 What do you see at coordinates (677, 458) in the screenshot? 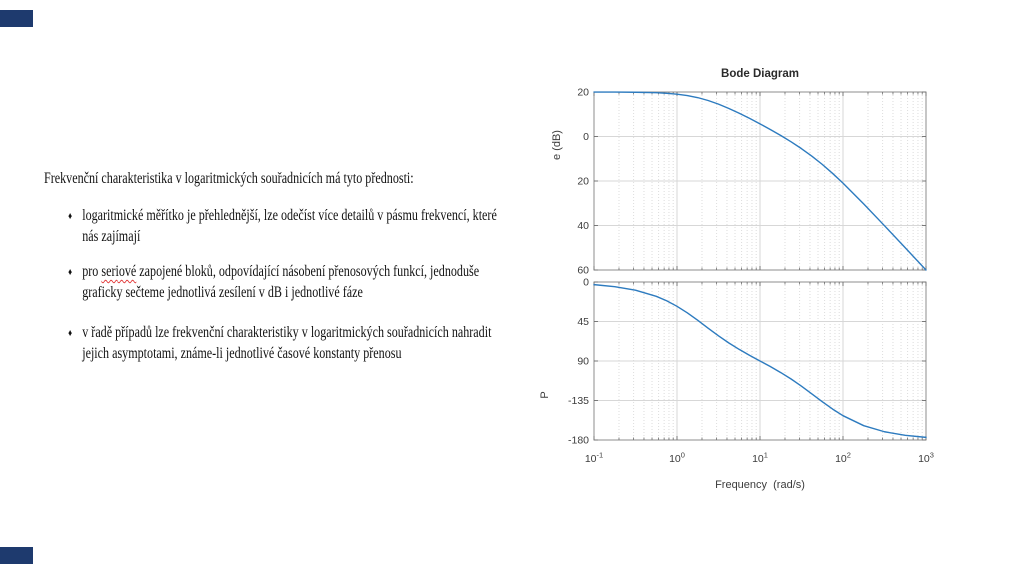
I see `x-tick-label: 10⁰` at bounding box center [677, 458].